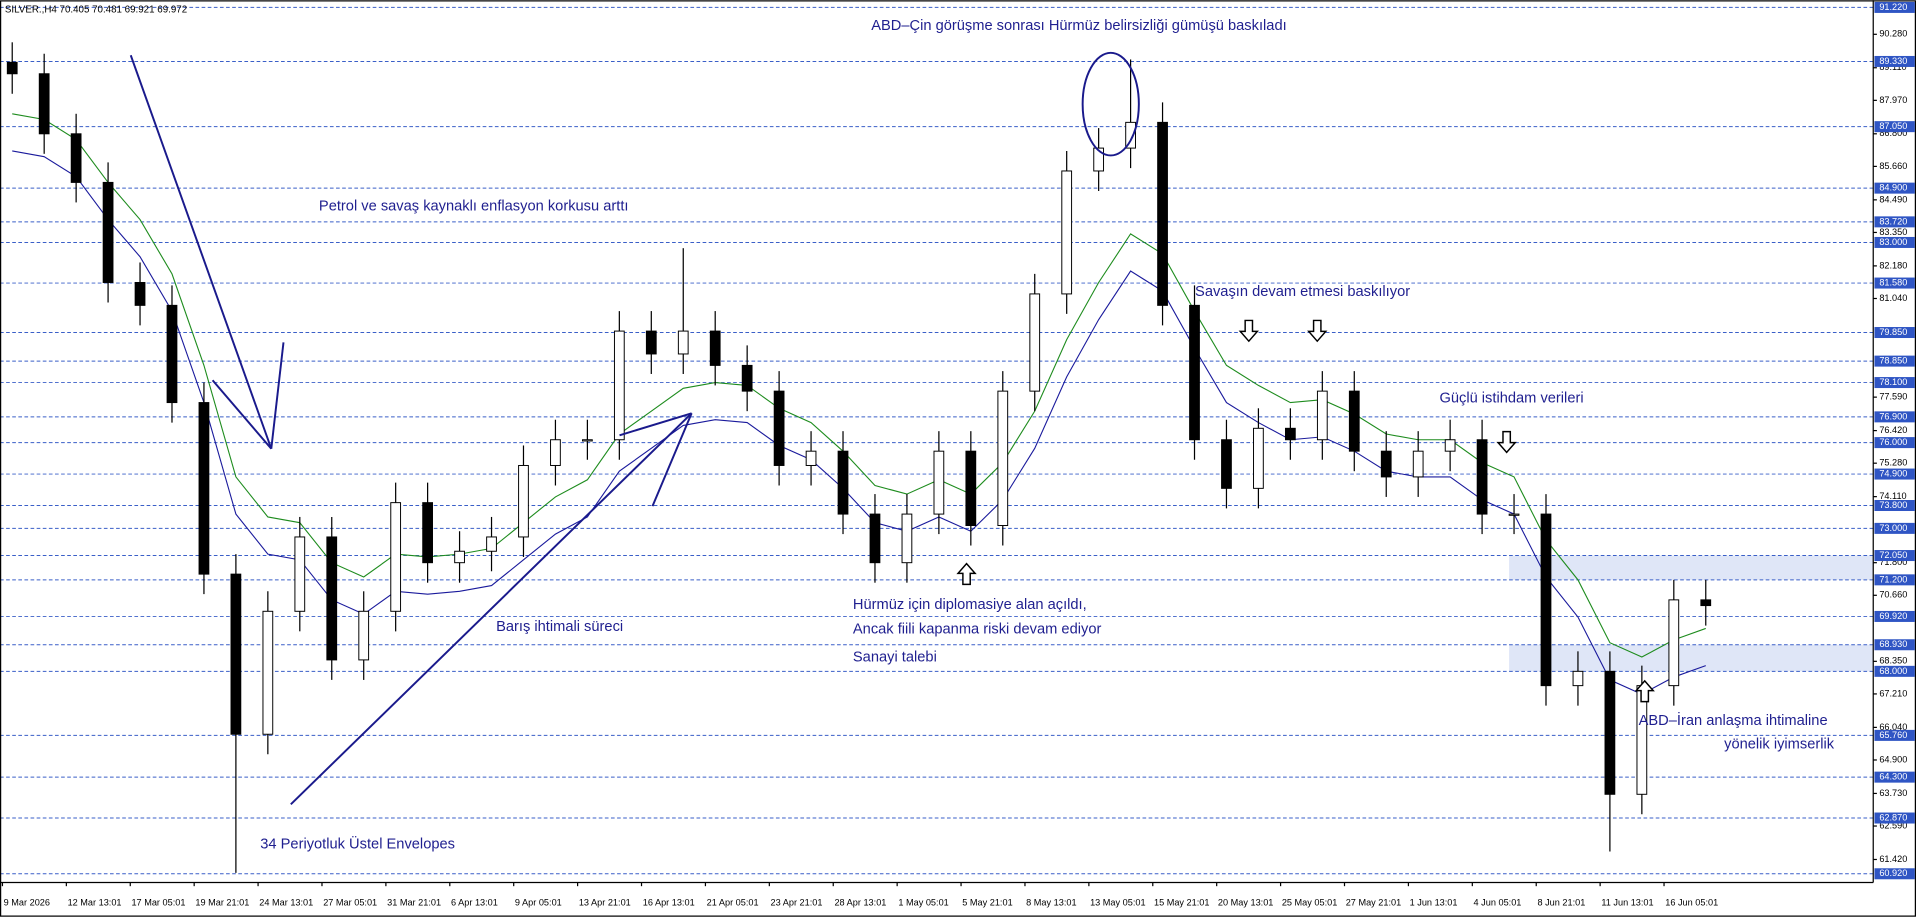 This screenshot has height=917, width=1916. Describe the element at coordinates (1893, 232) in the screenshot. I see `y-tick-label: 83.350` at that location.